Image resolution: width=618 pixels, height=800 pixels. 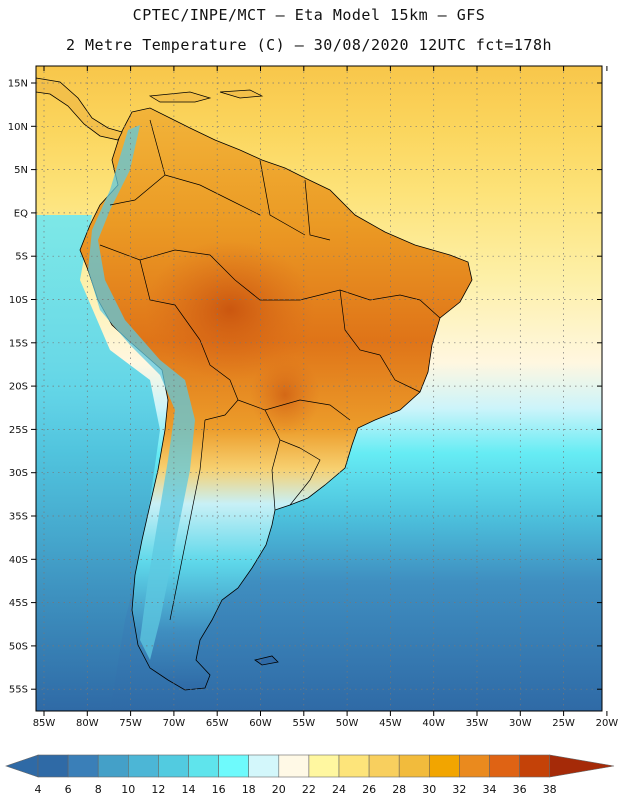 I want to click on lon-label: 55W, so click(x=303, y=723).